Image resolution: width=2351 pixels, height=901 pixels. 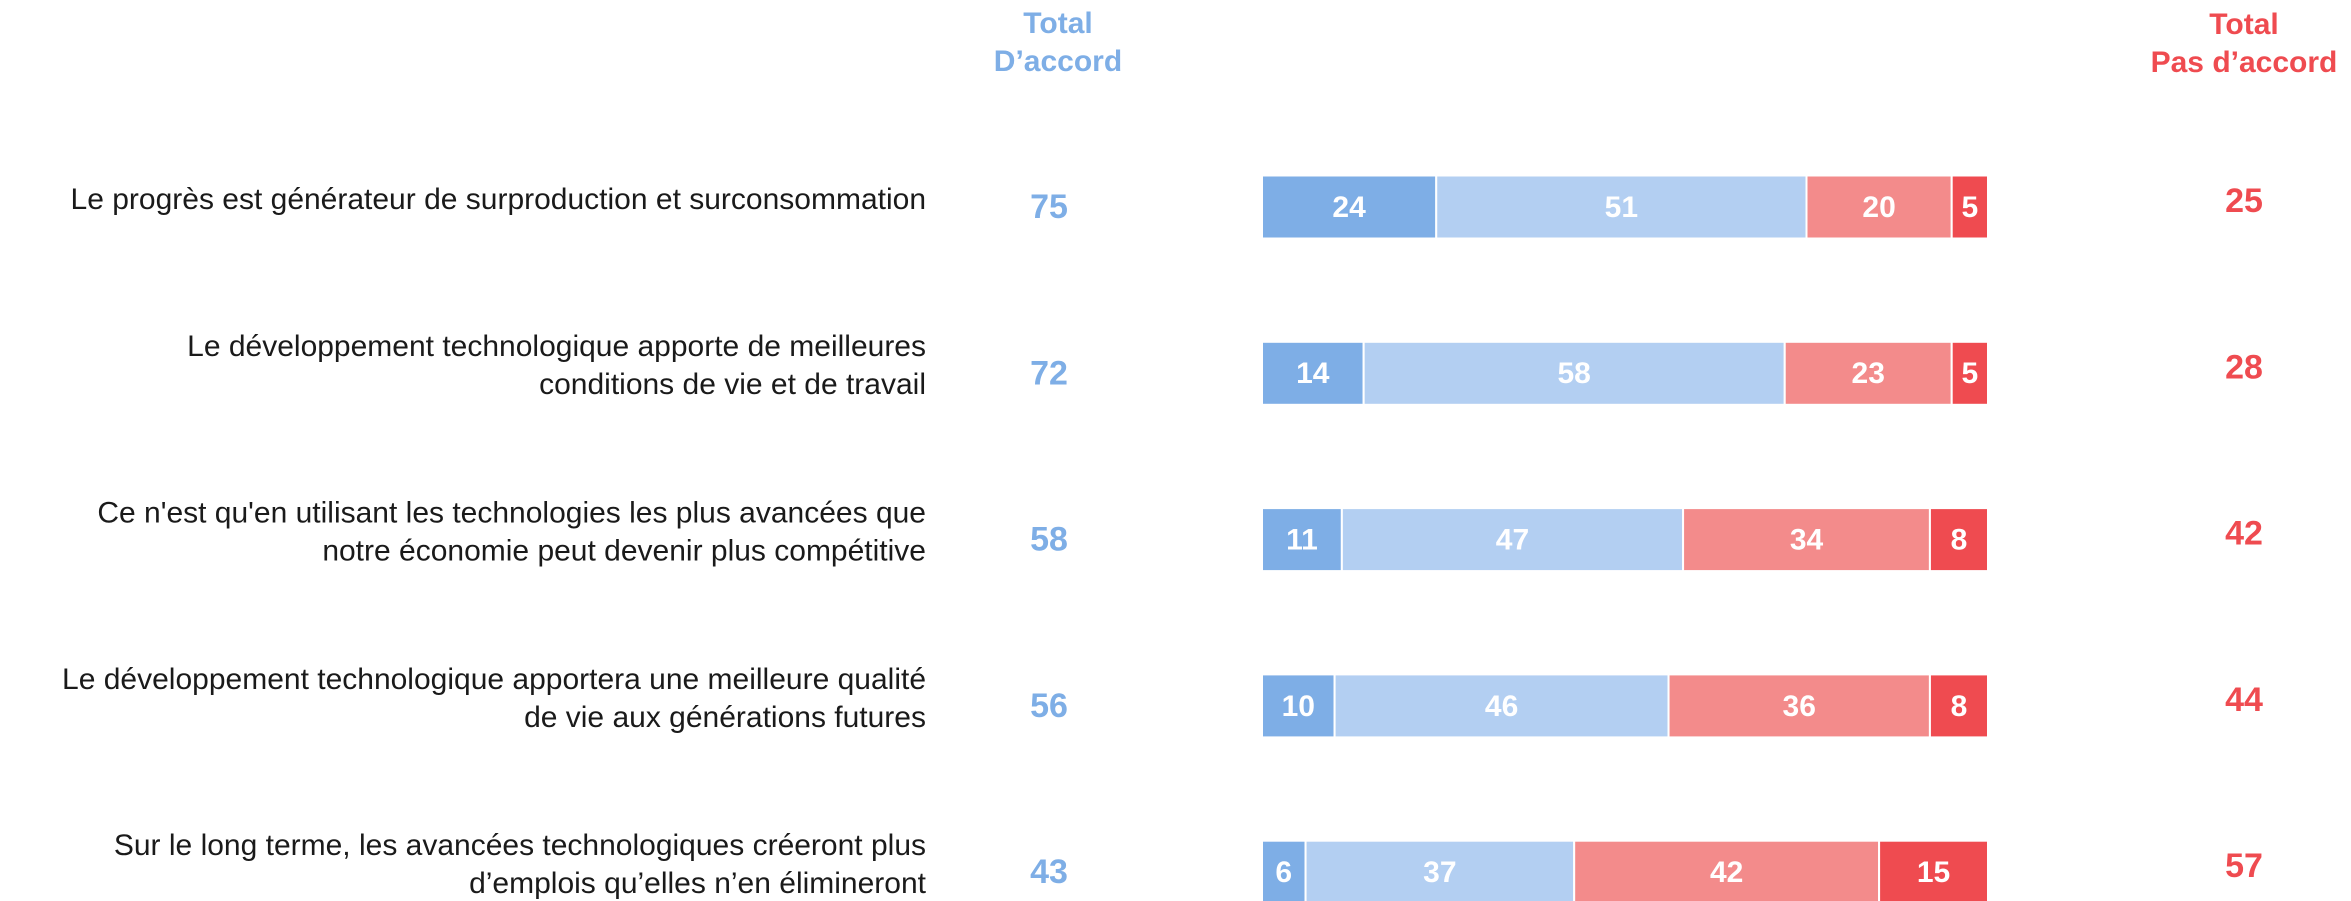 I want to click on value-label: 20, so click(x=1878, y=207).